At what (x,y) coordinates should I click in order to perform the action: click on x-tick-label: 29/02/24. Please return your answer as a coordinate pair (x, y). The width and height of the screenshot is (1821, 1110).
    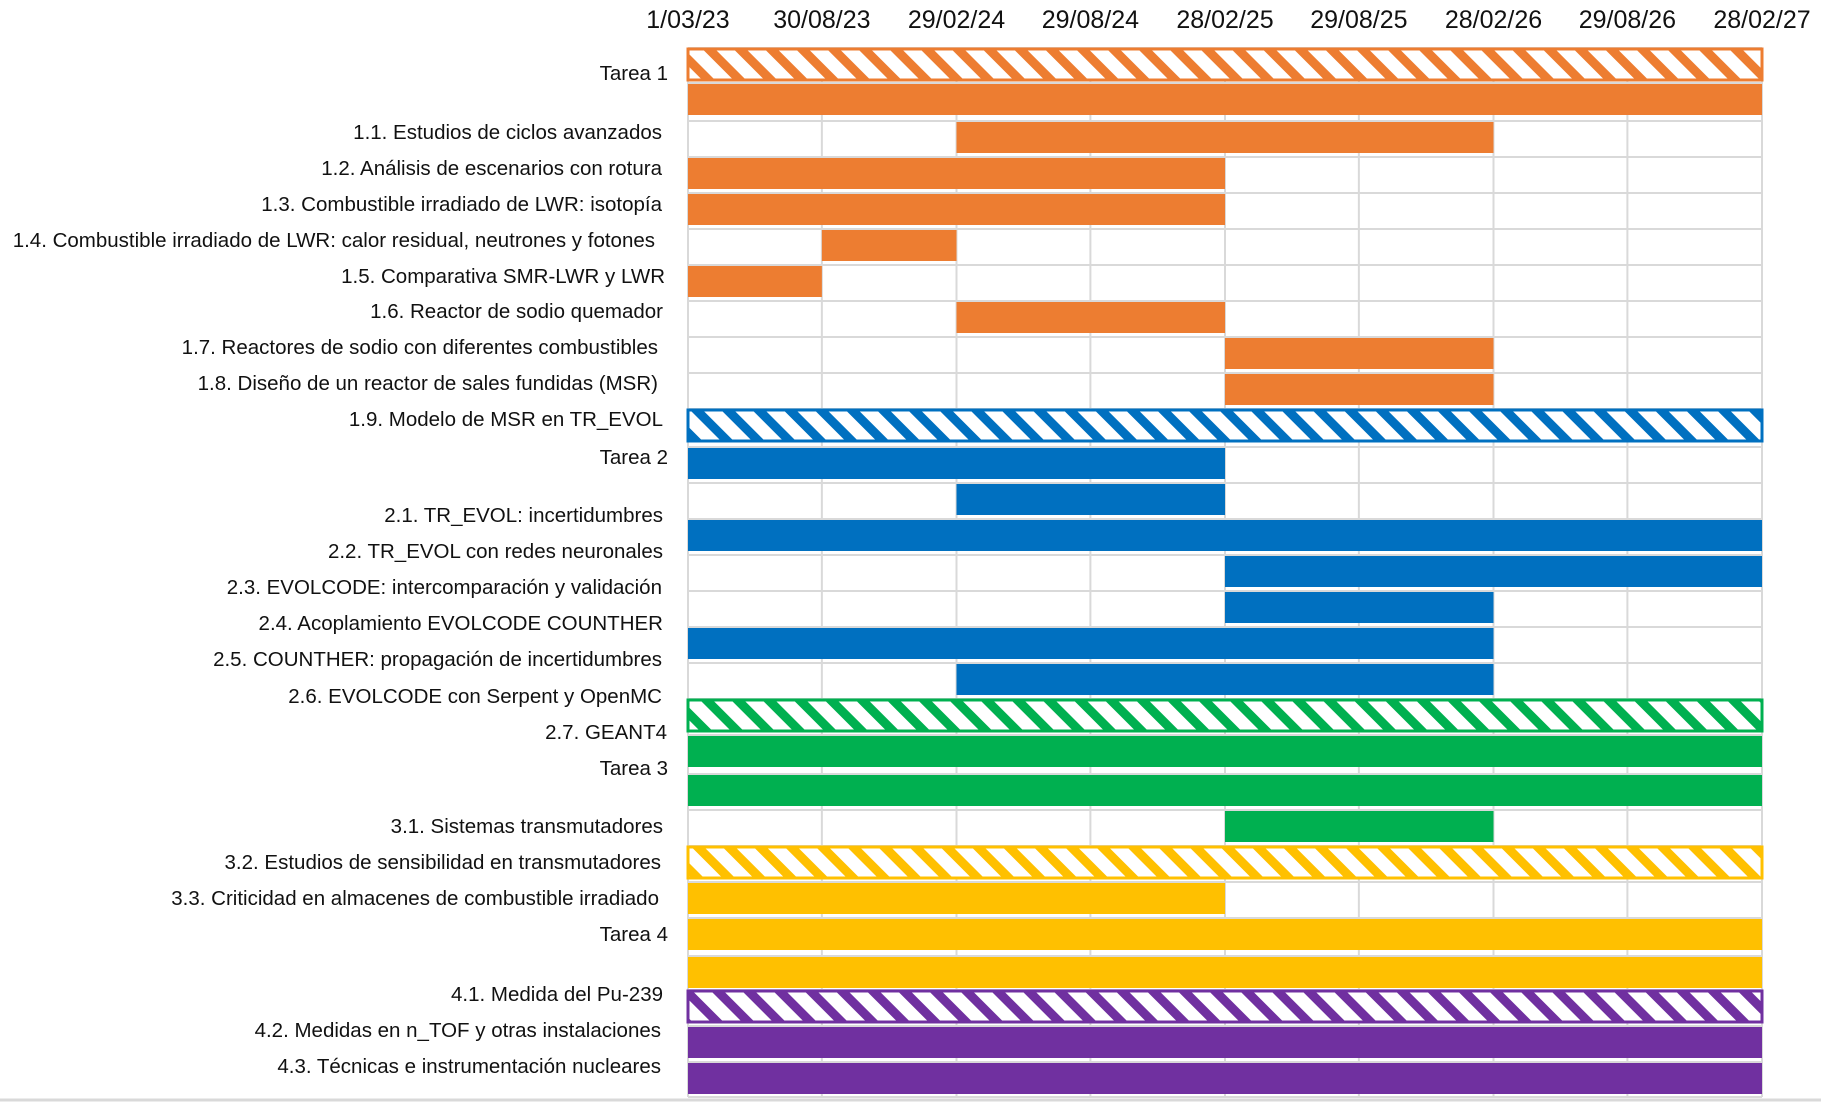
    Looking at the image, I should click on (956, 20).